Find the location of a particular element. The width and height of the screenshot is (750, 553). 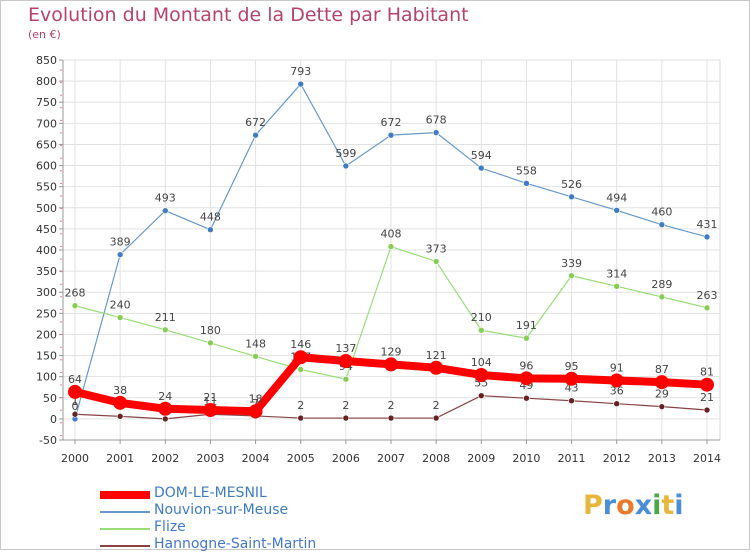

logo-letter: i is located at coordinates (679, 505).